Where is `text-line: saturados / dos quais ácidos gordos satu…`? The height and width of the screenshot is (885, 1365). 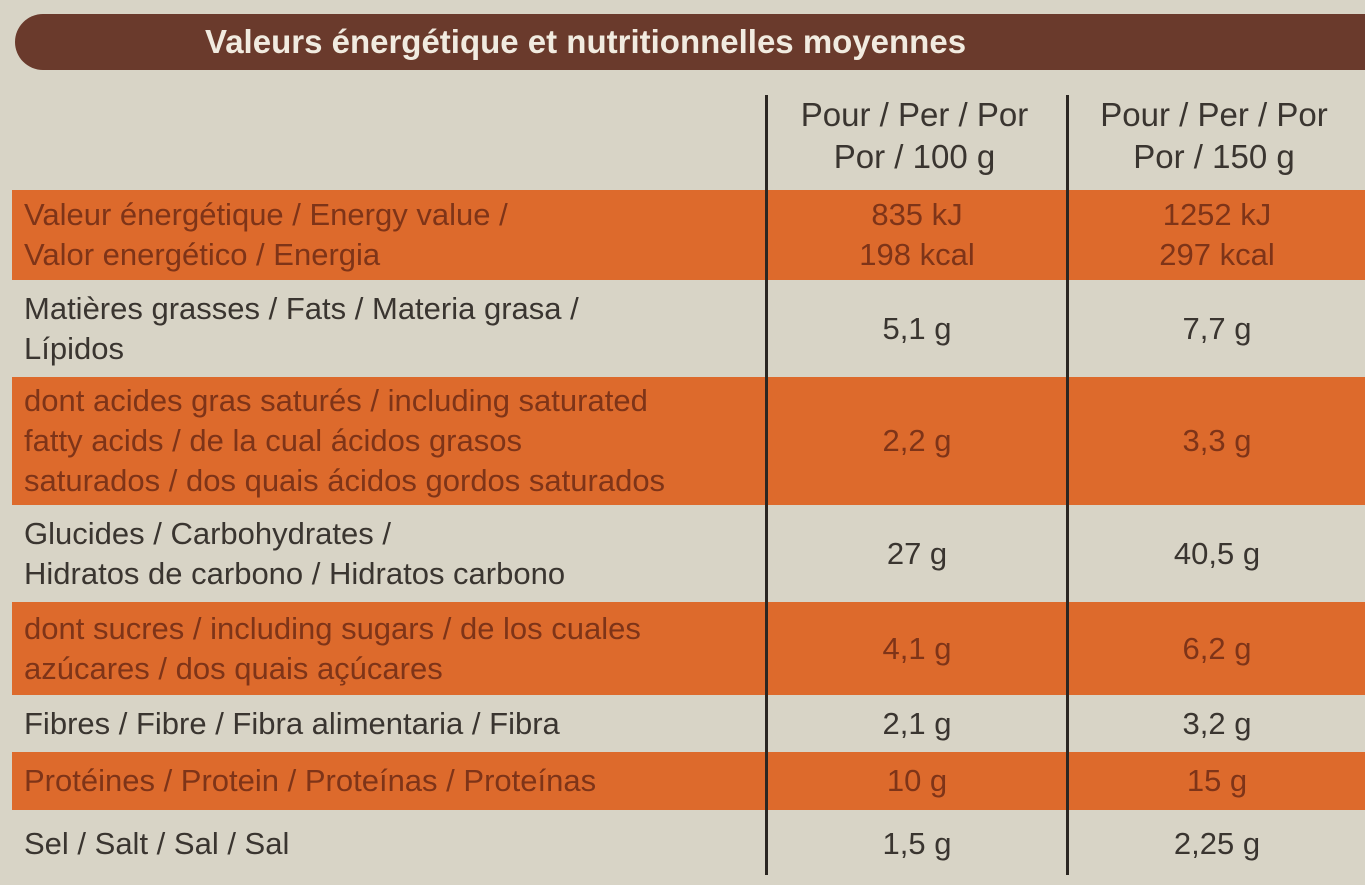 text-line: saturados / dos quais ácidos gordos satu… is located at coordinates (345, 480).